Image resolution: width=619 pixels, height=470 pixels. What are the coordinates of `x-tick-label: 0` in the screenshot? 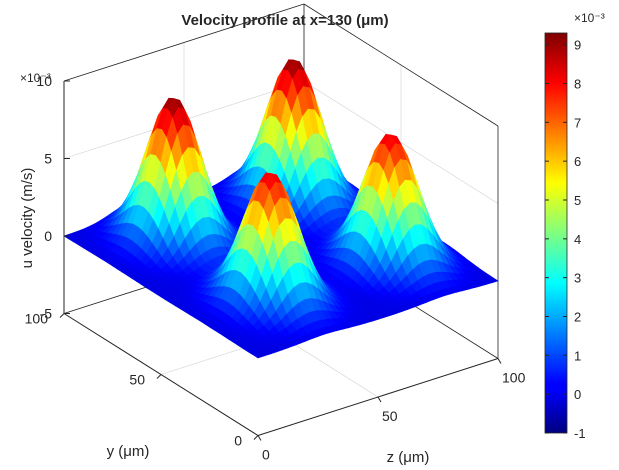 It's located at (266, 455).